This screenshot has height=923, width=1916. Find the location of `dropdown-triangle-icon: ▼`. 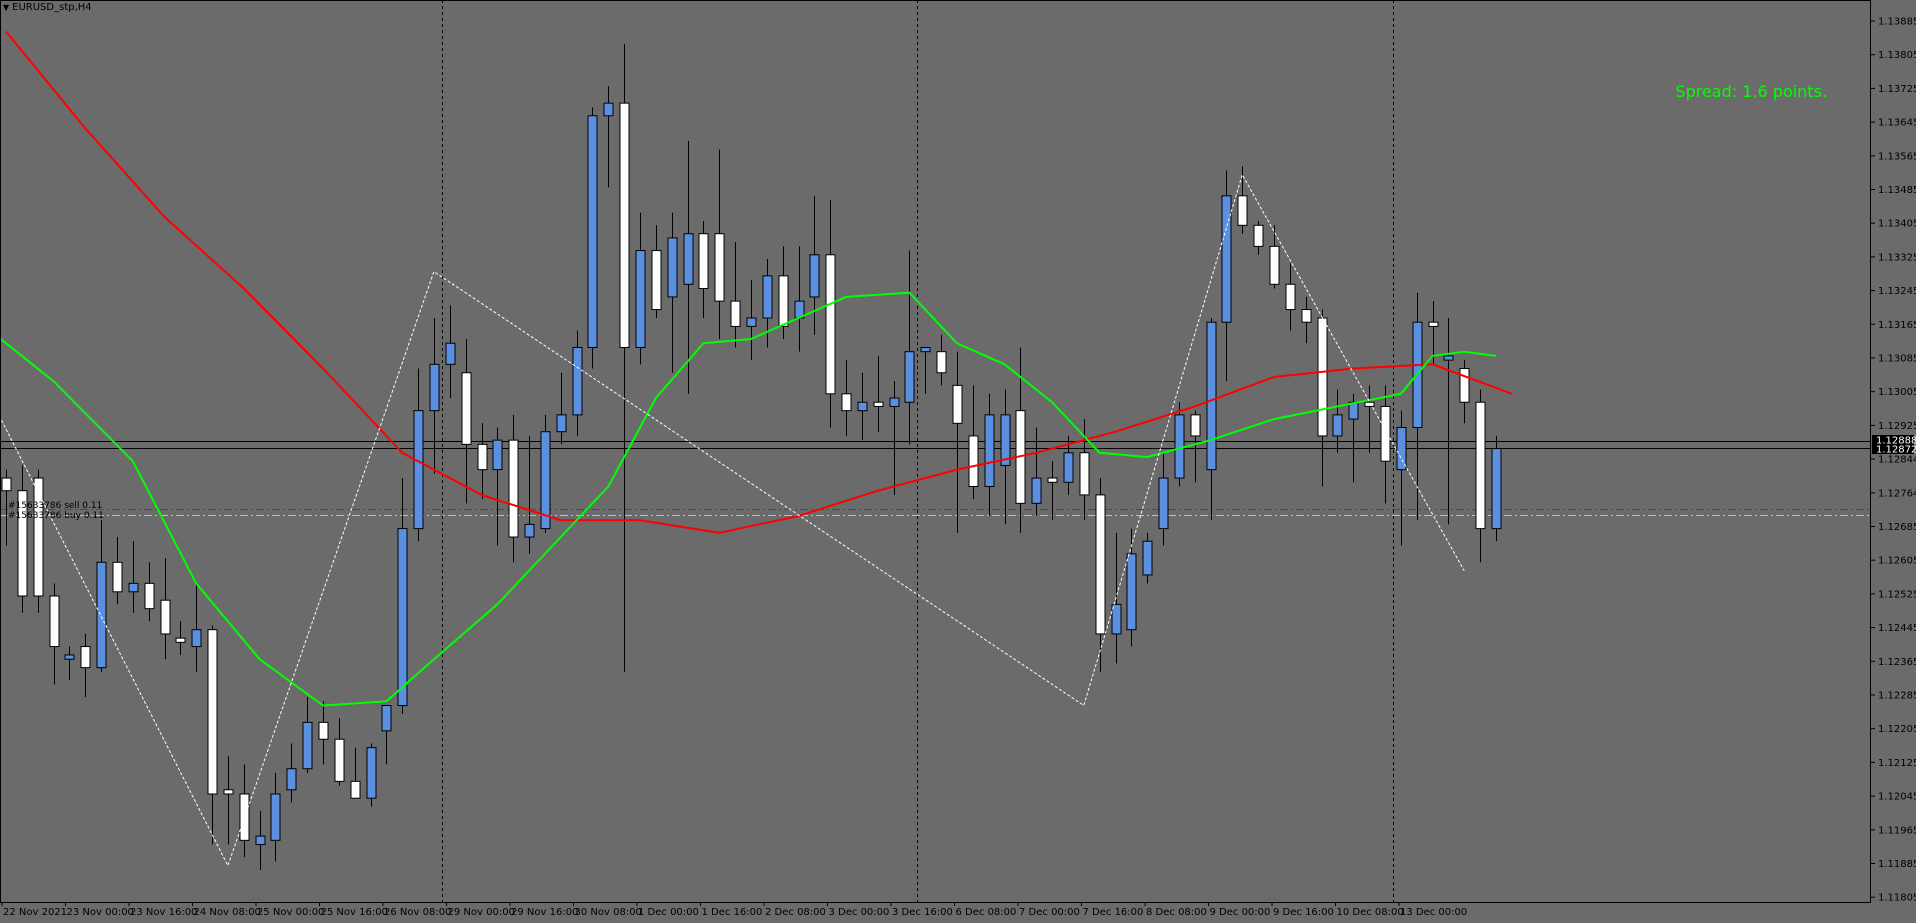

dropdown-triangle-icon: ▼ is located at coordinates (6, 7).